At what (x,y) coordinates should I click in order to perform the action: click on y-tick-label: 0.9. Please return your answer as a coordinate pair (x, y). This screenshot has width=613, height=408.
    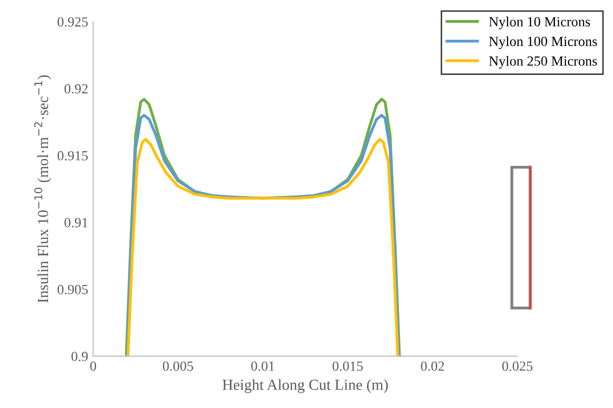
    Looking at the image, I should click on (79, 357).